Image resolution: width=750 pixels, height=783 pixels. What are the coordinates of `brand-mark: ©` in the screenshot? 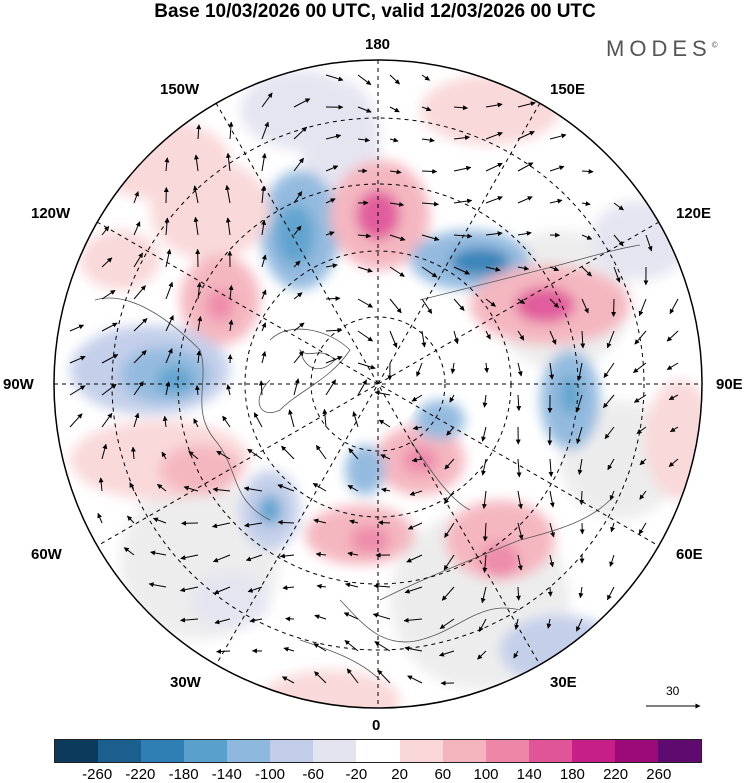 It's located at (714, 45).